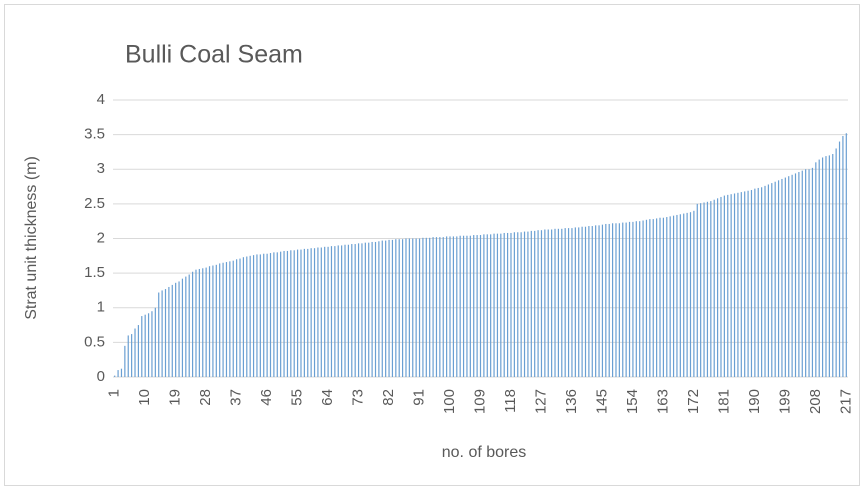 This screenshot has height=490, width=865. Describe the element at coordinates (784, 401) in the screenshot. I see `x-tick-label: 199` at that location.